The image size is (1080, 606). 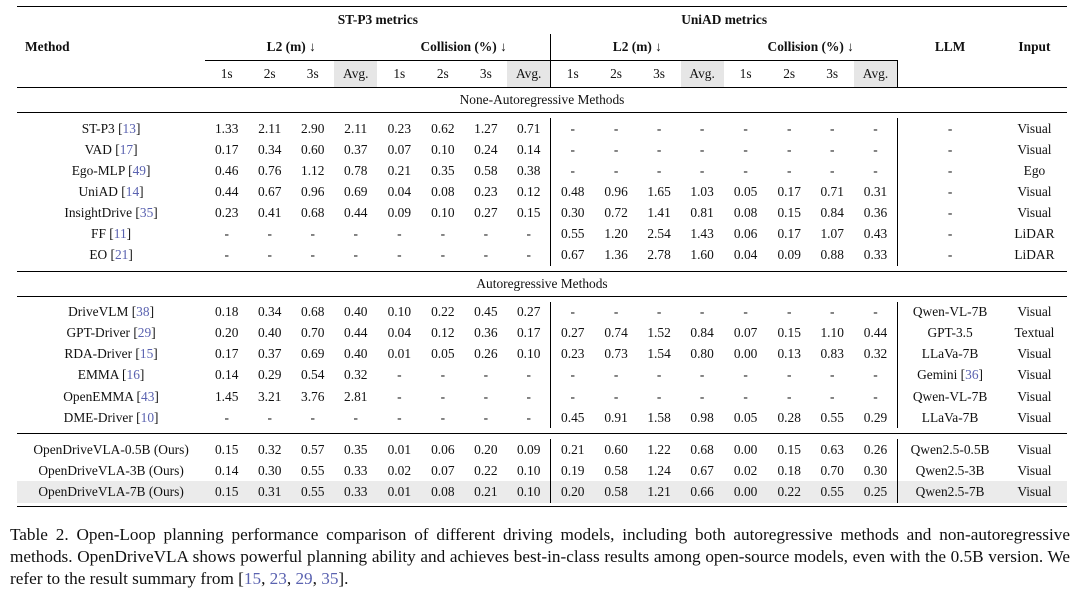 I want to click on method-label: FF, so click(x=98, y=234).